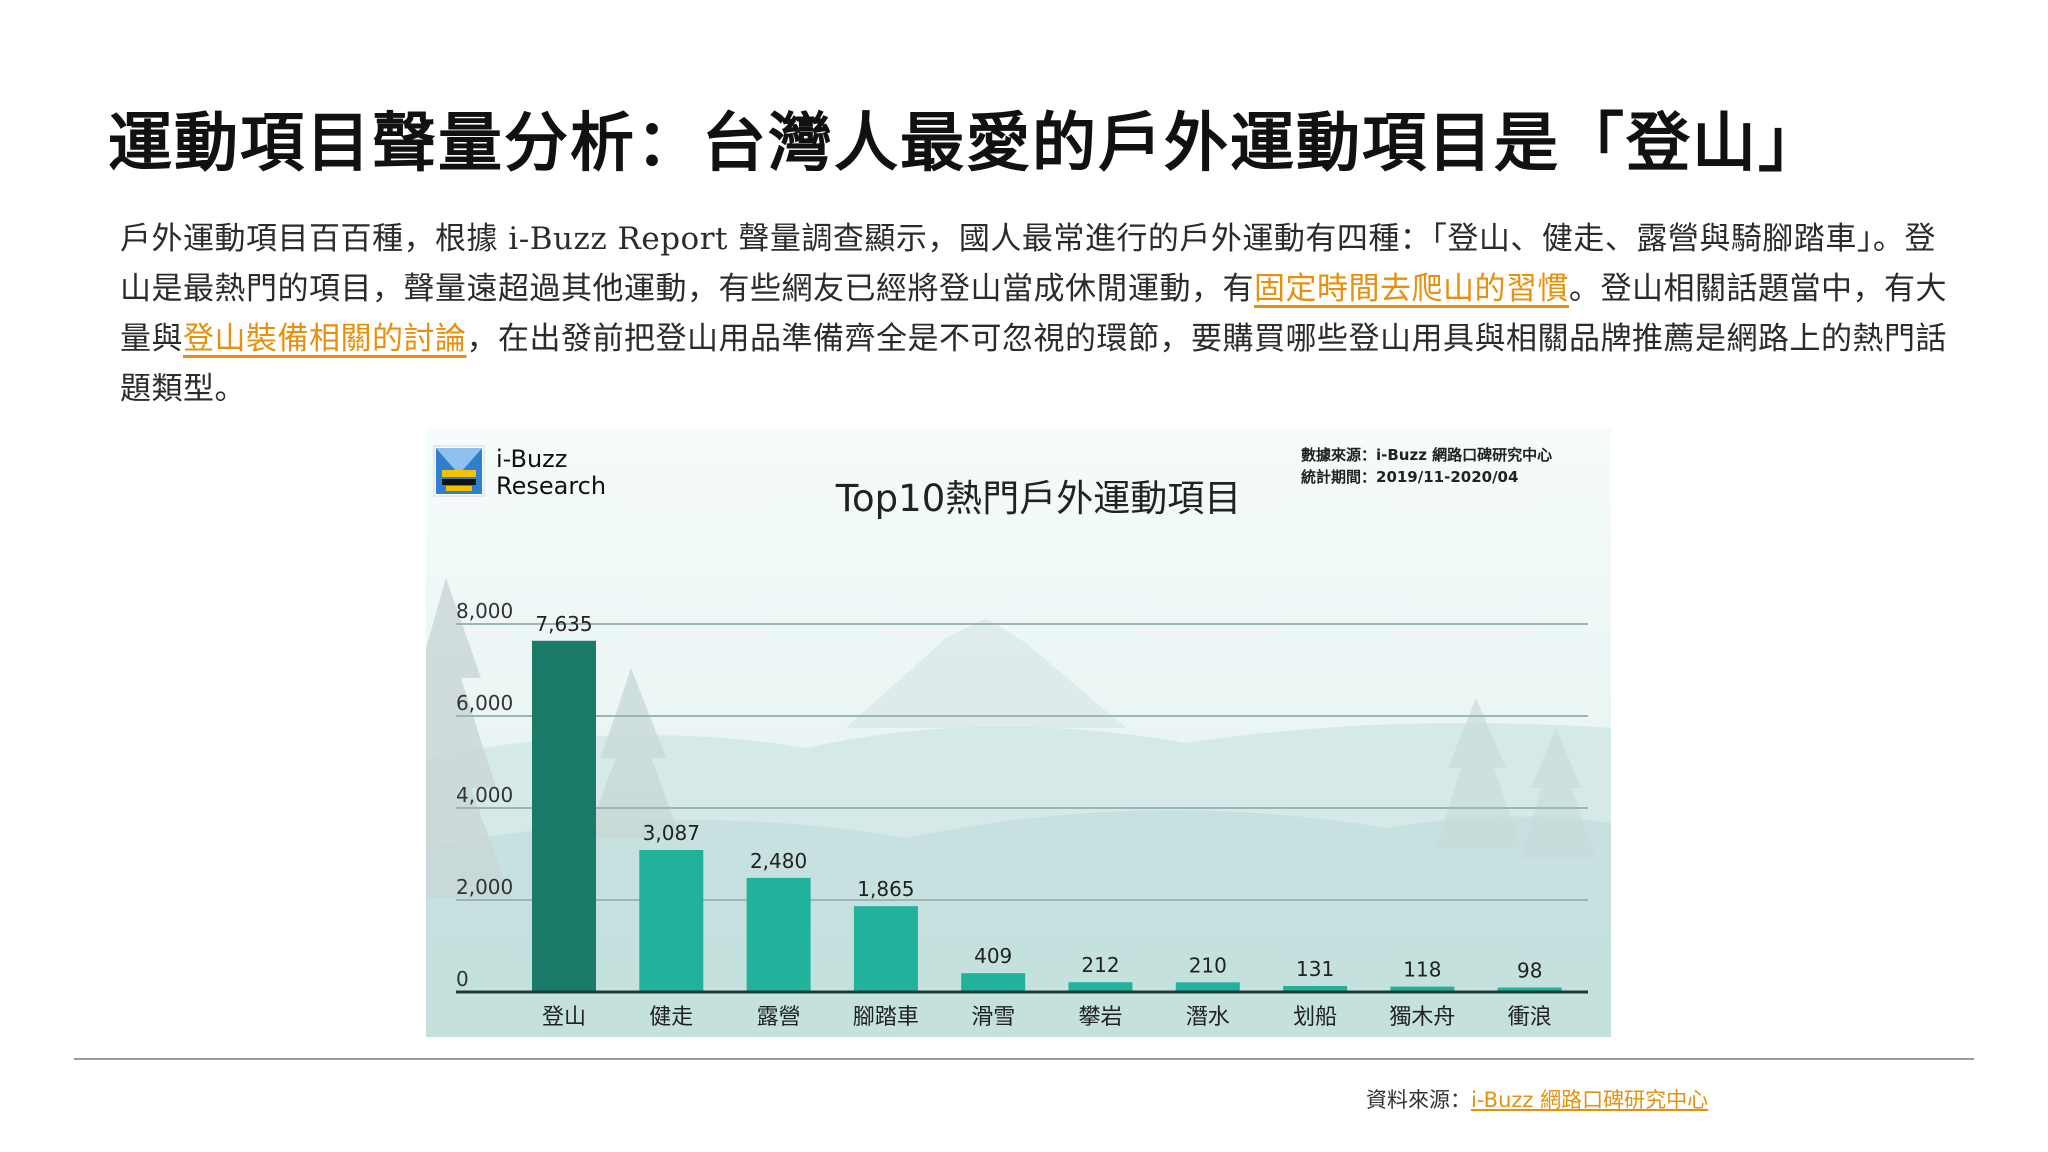 The width and height of the screenshot is (2048, 1152). Describe the element at coordinates (1422, 970) in the screenshot. I see `value-label: 118` at that location.